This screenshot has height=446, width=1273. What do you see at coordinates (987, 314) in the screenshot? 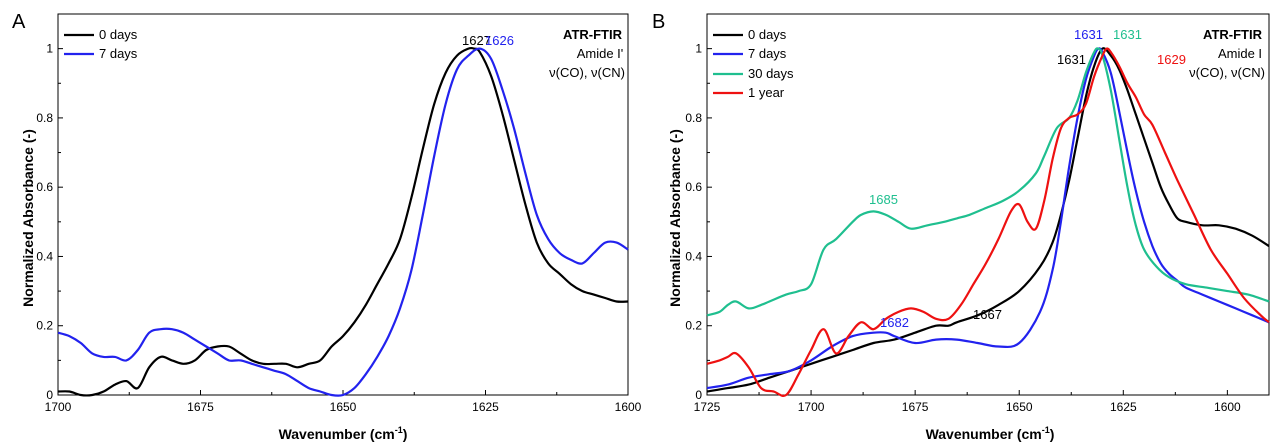
I see `panel-b-peak-label-1667: 1667` at bounding box center [987, 314].